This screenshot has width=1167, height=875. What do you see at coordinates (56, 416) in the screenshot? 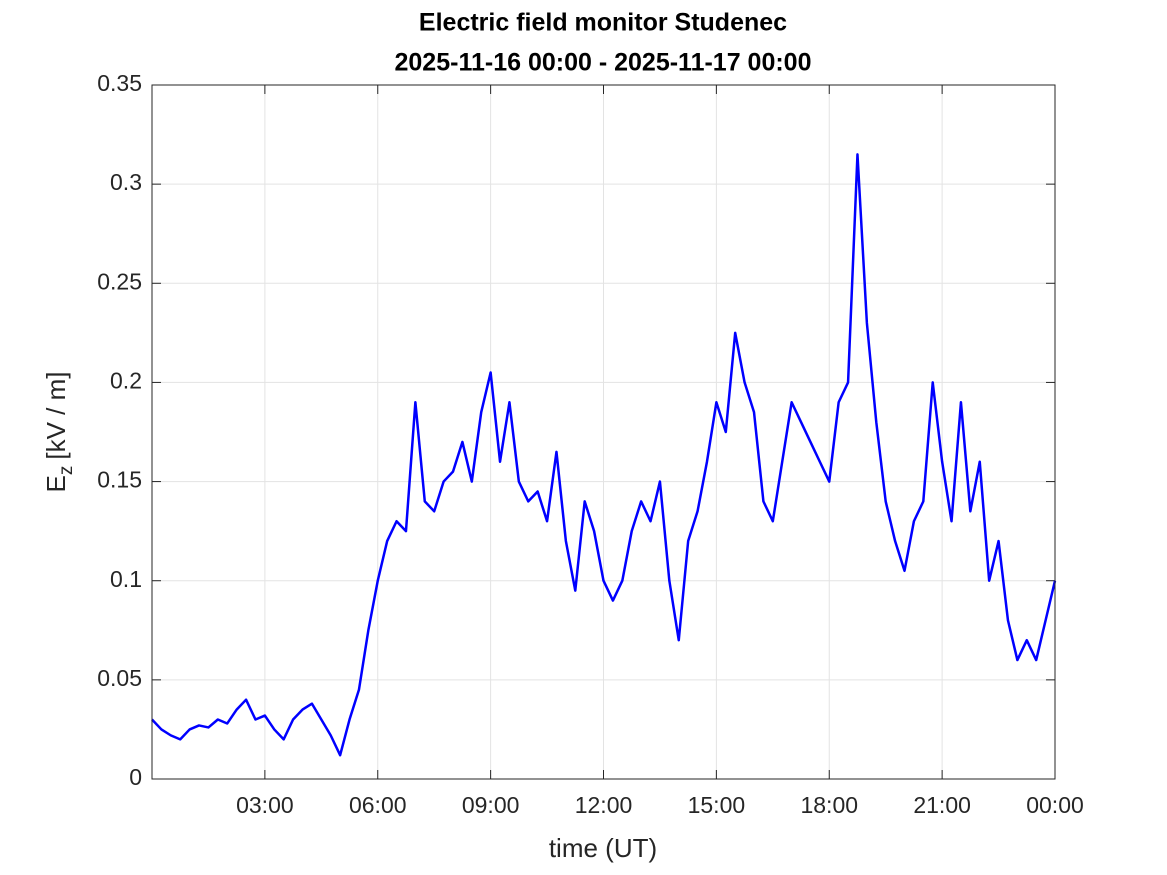
I see `y-axis-label-unit: [kV / m]` at bounding box center [56, 416].